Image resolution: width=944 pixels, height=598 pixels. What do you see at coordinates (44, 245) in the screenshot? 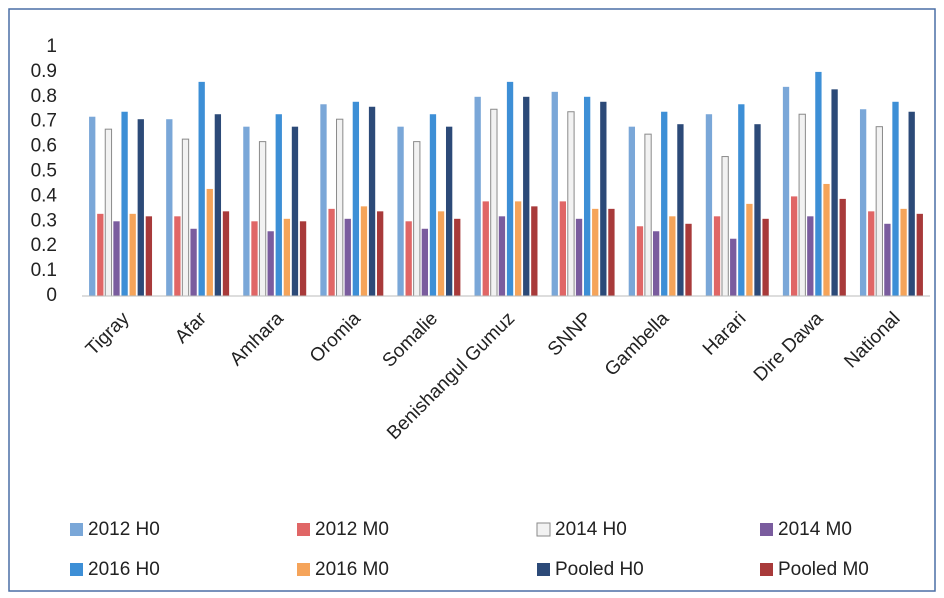
I see `y-tick-label: 0.2` at bounding box center [44, 245].